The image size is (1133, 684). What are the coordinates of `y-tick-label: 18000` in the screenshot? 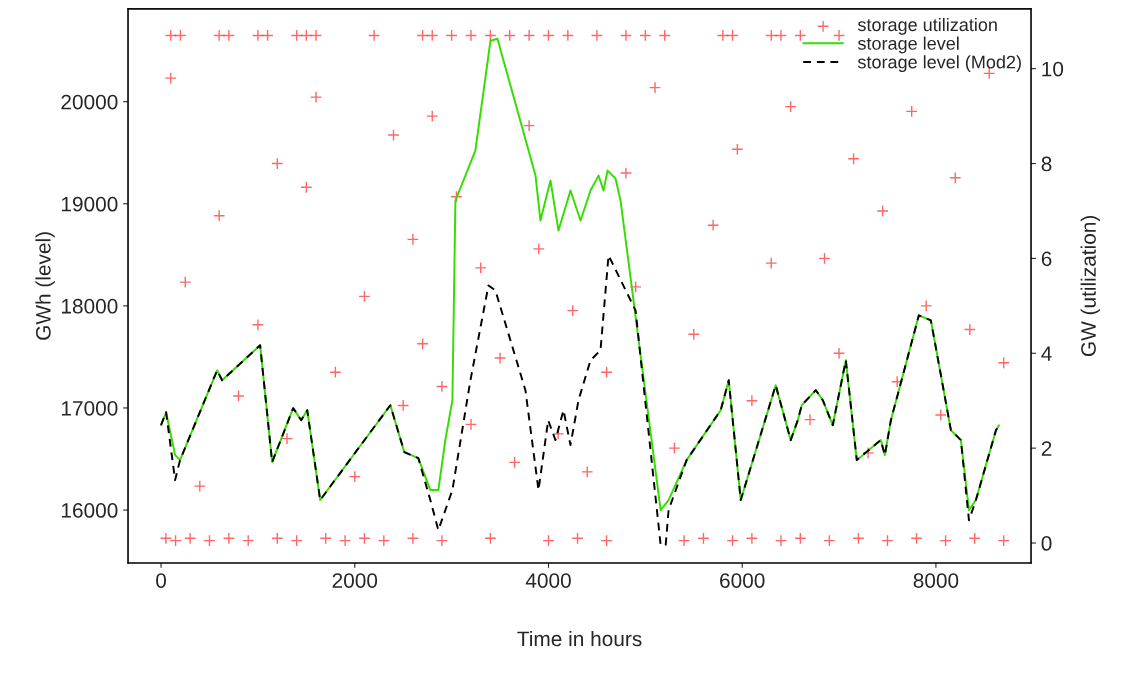 It's located at (89, 306).